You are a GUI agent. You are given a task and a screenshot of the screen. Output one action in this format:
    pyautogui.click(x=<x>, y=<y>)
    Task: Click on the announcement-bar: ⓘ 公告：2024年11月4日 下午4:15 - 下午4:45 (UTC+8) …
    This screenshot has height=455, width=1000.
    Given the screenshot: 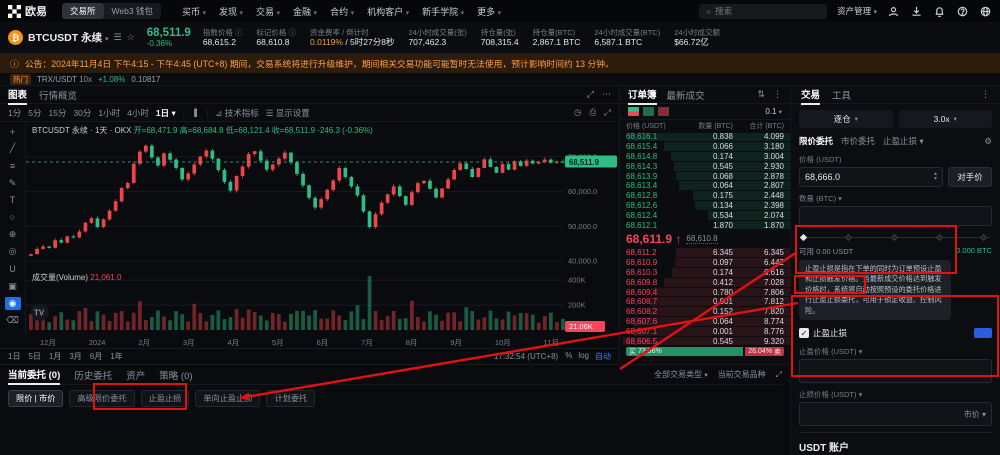 What is the action you would take?
    pyautogui.click(x=500, y=63)
    